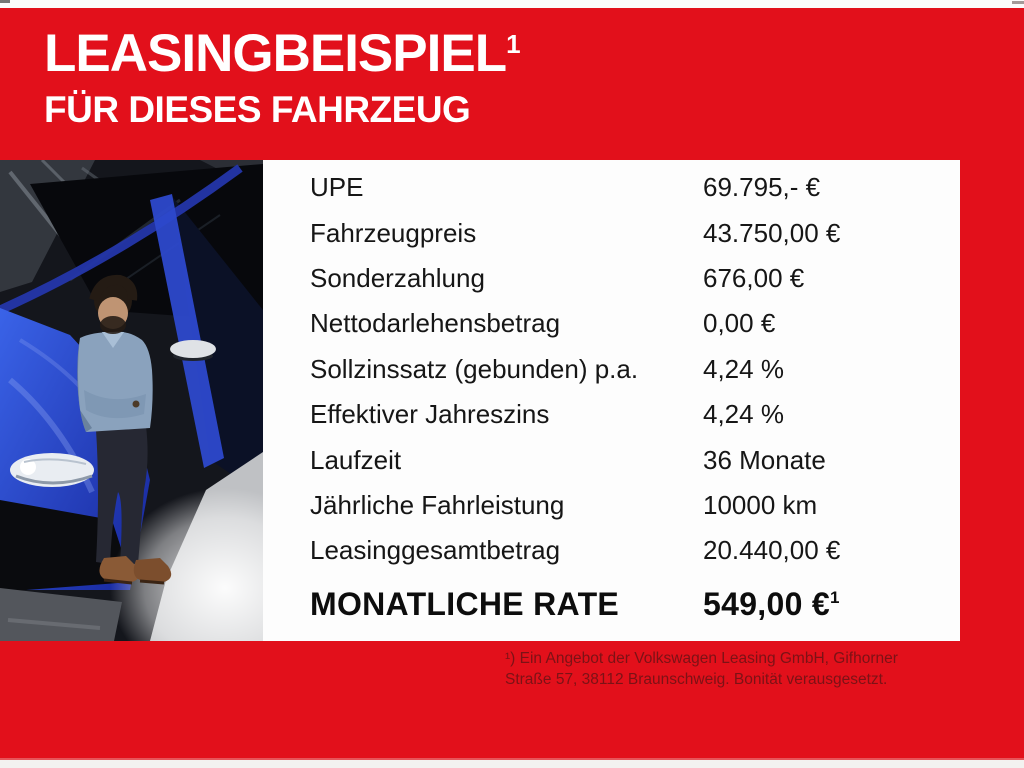 The image size is (1024, 768). Describe the element at coordinates (626, 187) in the screenshot. I see `table-row: UPE 69.795,- €` at that location.